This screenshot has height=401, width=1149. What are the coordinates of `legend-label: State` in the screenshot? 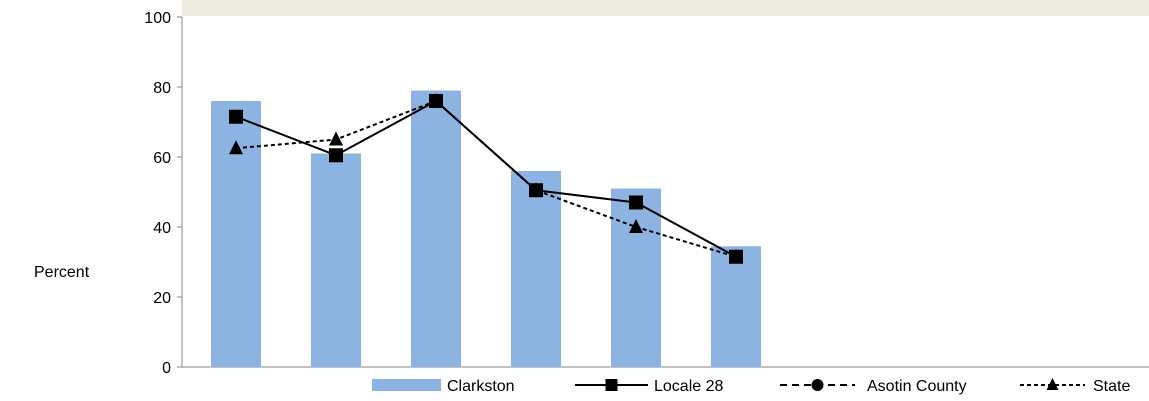 It's located at (1111, 386).